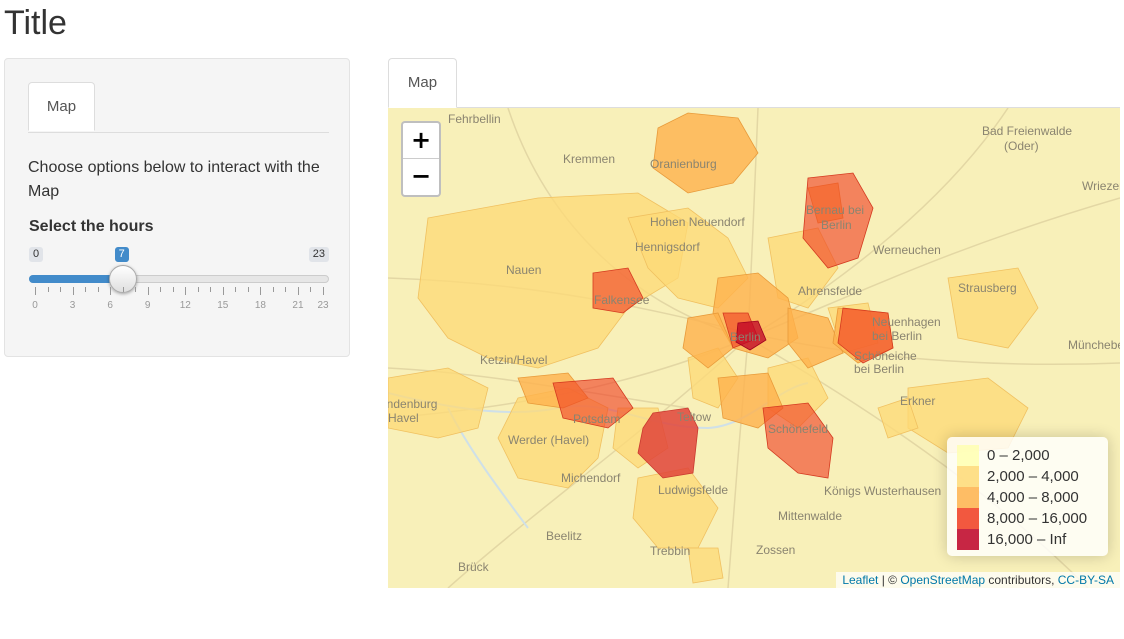  What do you see at coordinates (260, 305) in the screenshot?
I see `slider-tick-label: 18` at bounding box center [260, 305].